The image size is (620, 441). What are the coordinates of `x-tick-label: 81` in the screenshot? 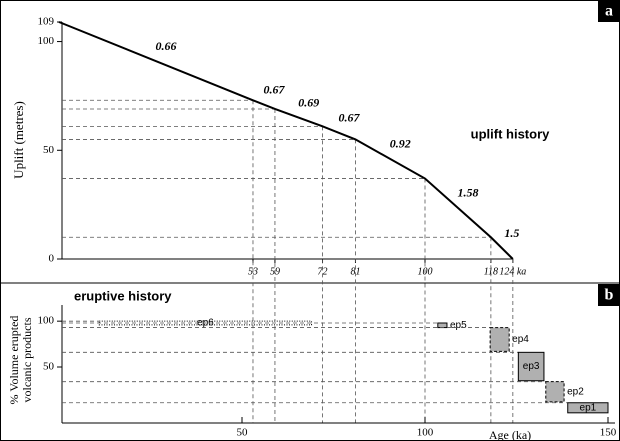 It's located at (355, 271).